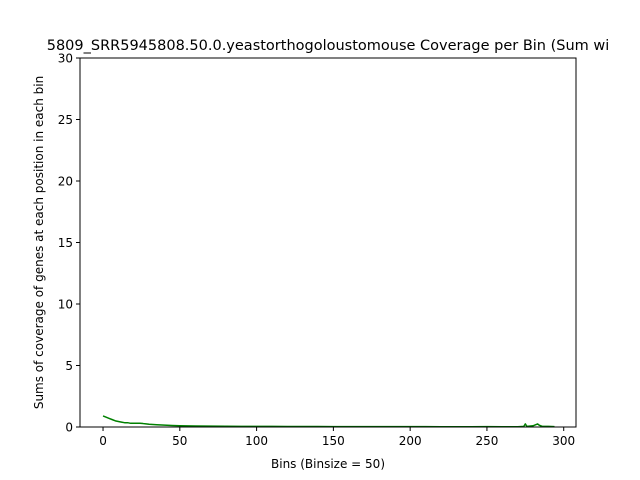 This screenshot has width=640, height=480. What do you see at coordinates (256, 441) in the screenshot?
I see `x-tick-label: 100` at bounding box center [256, 441].